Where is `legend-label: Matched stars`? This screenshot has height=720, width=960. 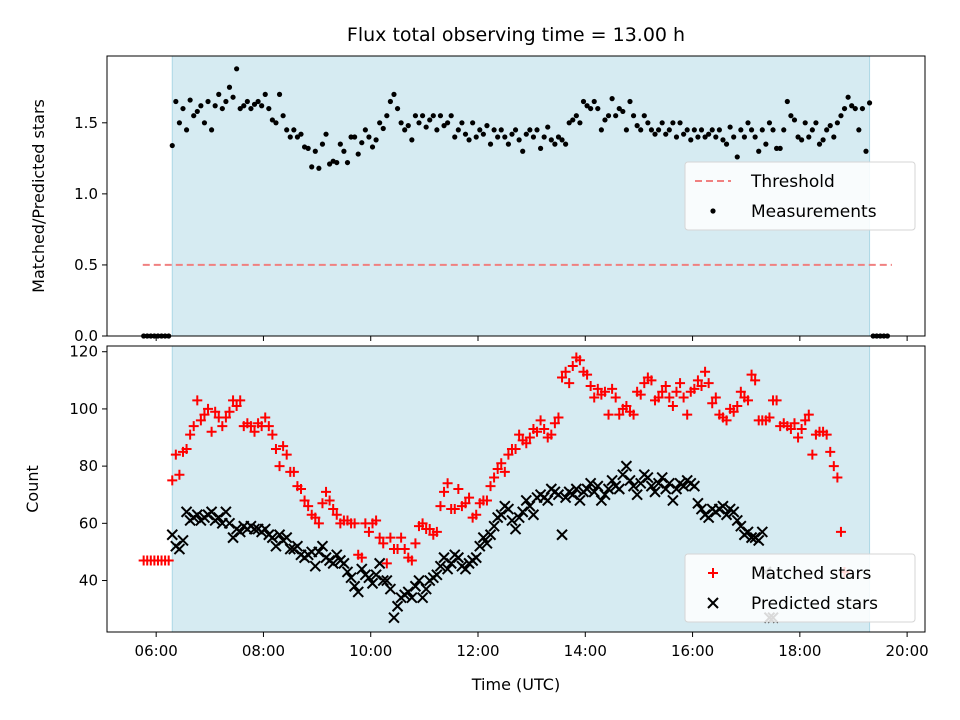
legend-label: Matched stars is located at coordinates (811, 574).